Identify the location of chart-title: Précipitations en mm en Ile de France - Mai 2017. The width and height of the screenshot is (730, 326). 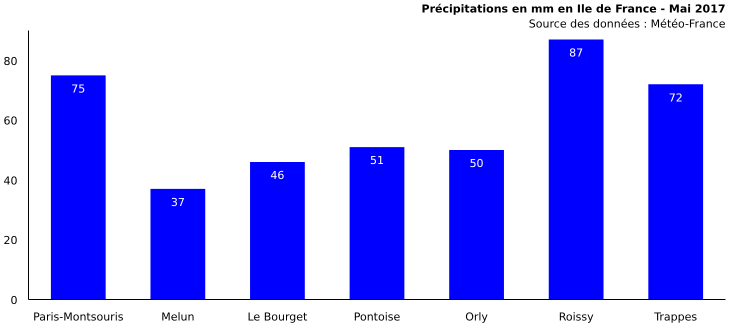
(574, 9).